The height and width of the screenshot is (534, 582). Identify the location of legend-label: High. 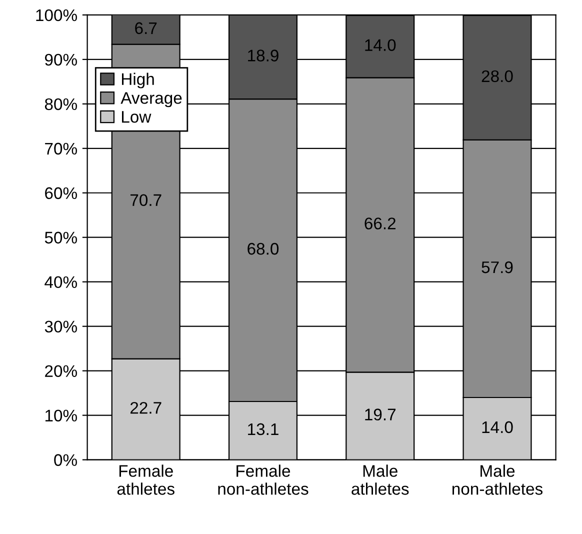
(138, 80).